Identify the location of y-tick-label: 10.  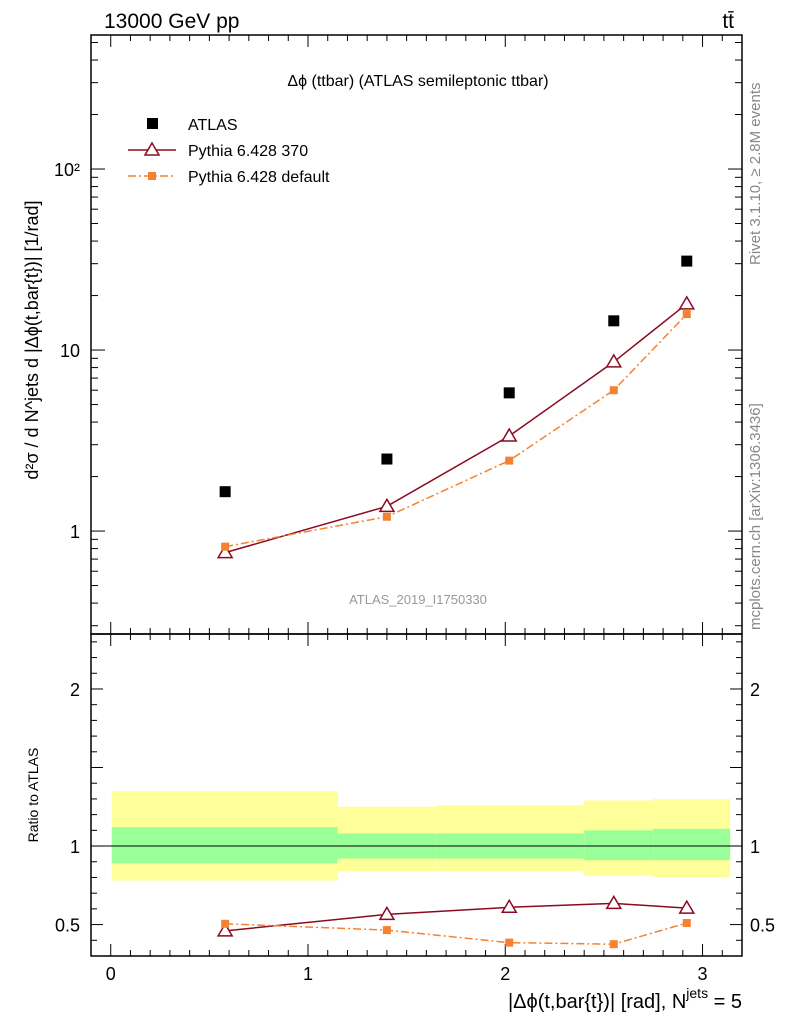
(70, 351).